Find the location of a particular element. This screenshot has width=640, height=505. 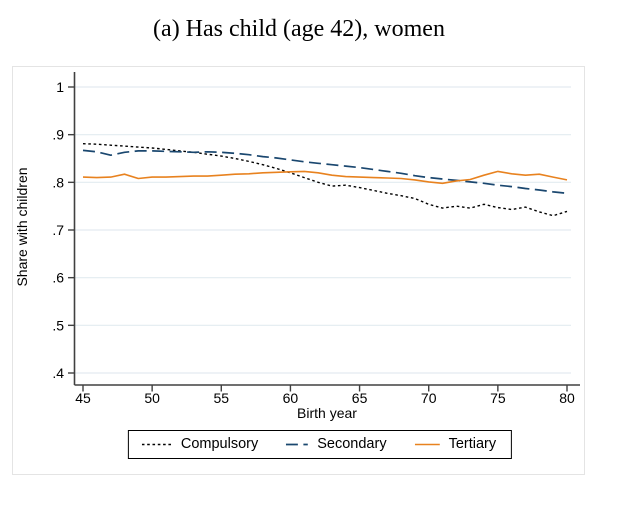

y-axis-label: Share with children is located at coordinates (22, 226).